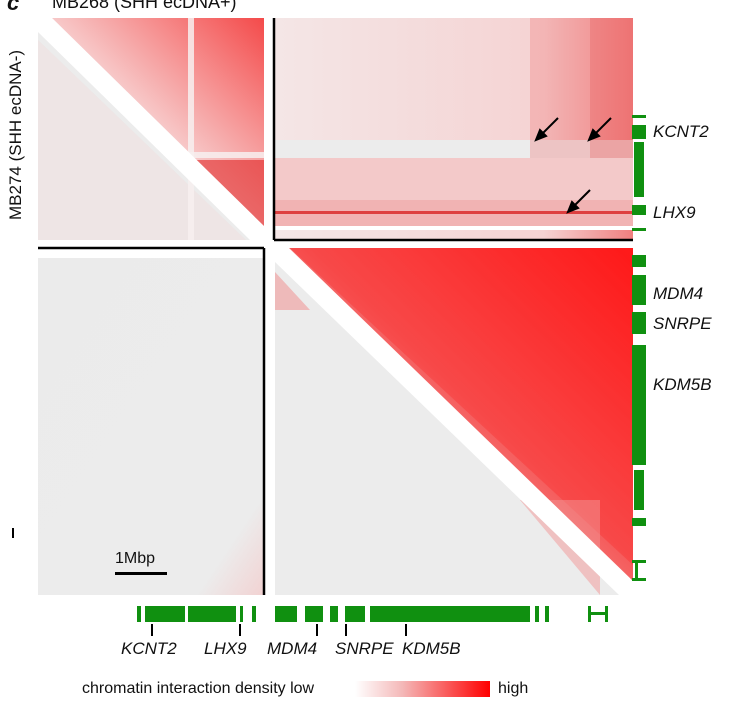  What do you see at coordinates (135, 558) in the screenshot?
I see `scale-bar-label: 1Mbp` at bounding box center [135, 558].